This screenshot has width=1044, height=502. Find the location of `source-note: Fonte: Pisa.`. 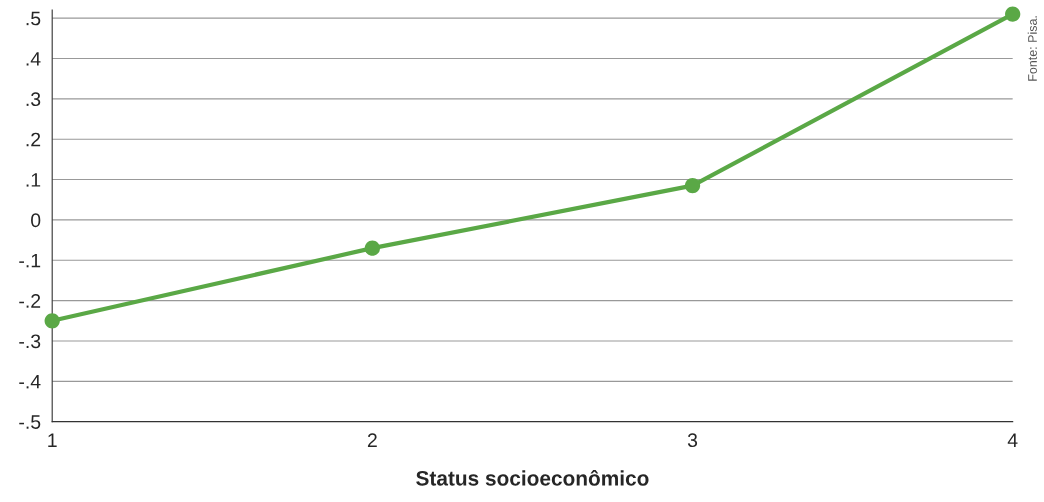

source-note: Fonte: Pisa. is located at coordinates (1032, 48).